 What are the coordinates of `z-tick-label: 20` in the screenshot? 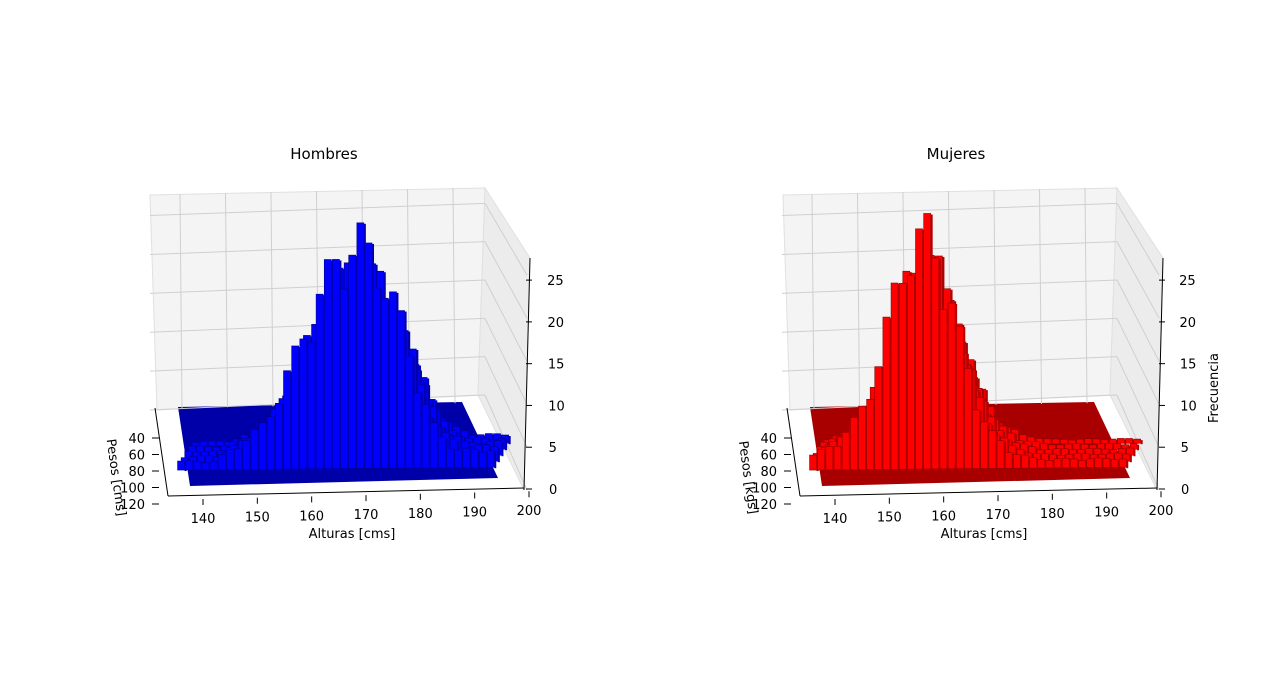 It's located at (1188, 323).